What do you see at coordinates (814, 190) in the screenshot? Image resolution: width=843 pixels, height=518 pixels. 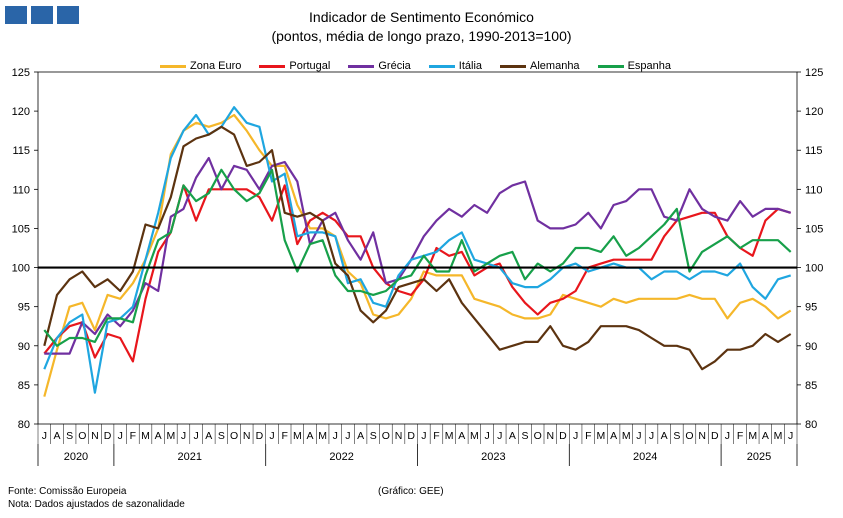 I see `y-tick-label-right: 110` at bounding box center [814, 190].